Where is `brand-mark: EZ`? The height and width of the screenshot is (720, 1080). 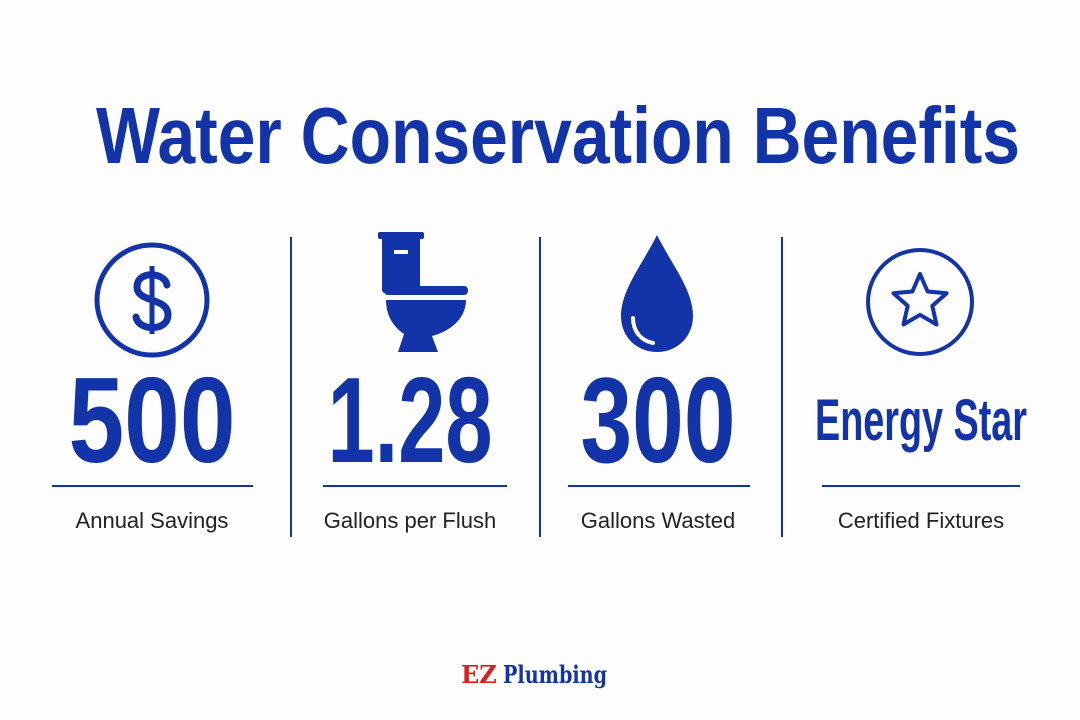 brand-mark: EZ is located at coordinates (479, 674).